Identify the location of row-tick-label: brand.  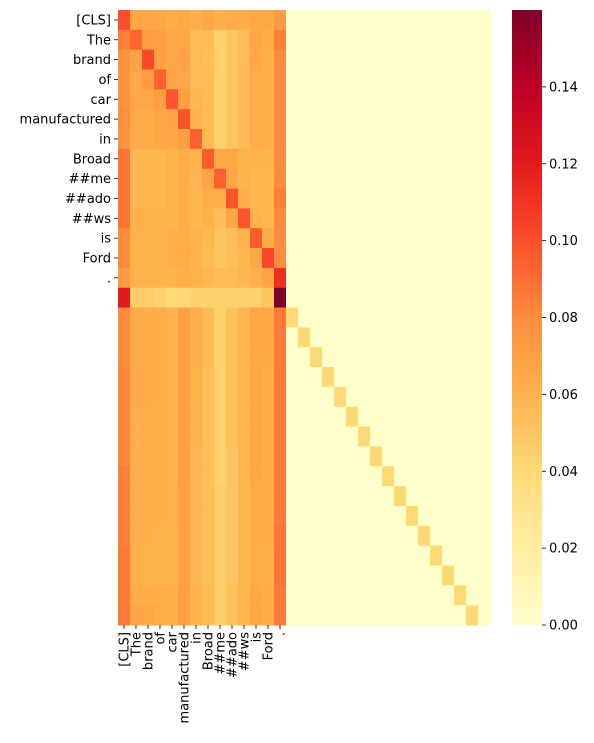
(92, 60).